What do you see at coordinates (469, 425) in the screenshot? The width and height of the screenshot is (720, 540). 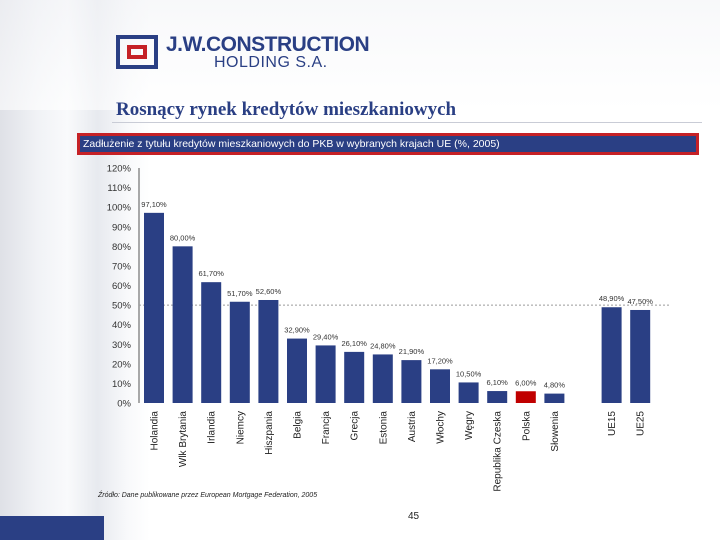 I see `x-tick-label: Węgry` at bounding box center [469, 425].